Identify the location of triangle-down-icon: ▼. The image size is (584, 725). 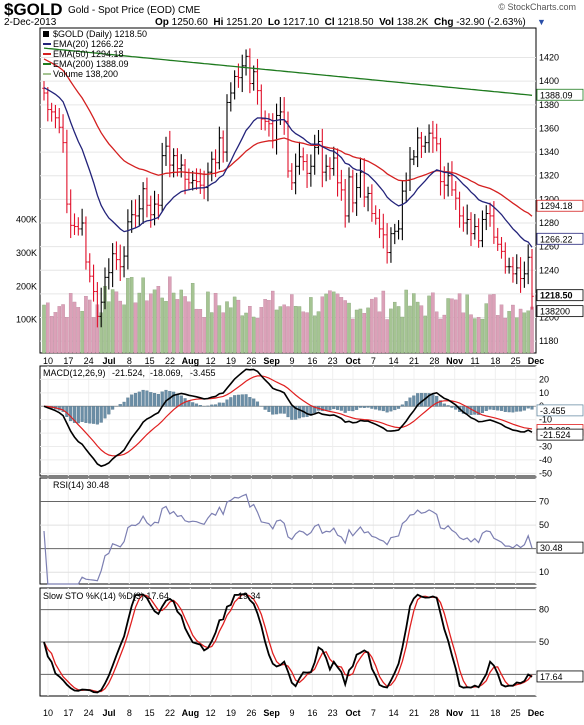
(541, 22).